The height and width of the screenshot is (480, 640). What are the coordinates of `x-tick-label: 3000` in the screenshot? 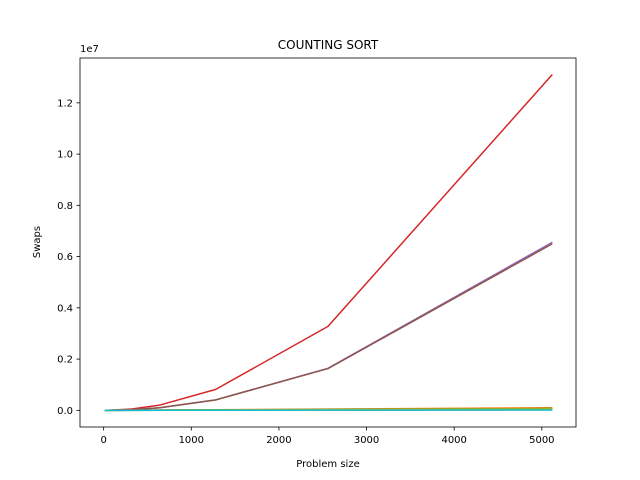 It's located at (366, 440).